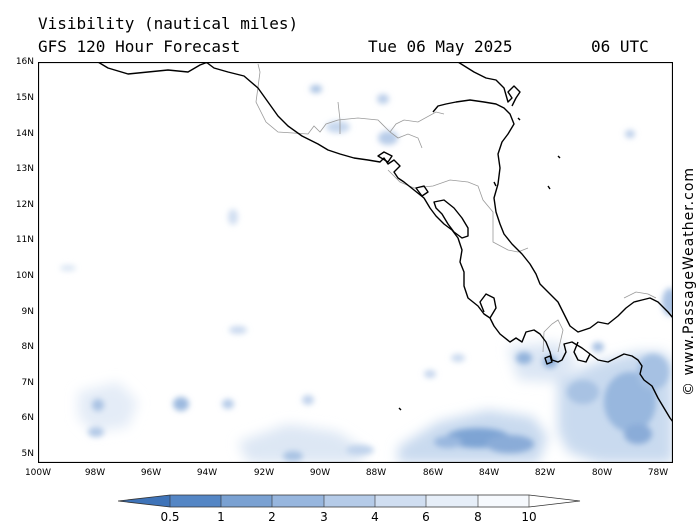  What do you see at coordinates (324, 517) in the screenshot?
I see `colorbar-label: 3` at bounding box center [324, 517].